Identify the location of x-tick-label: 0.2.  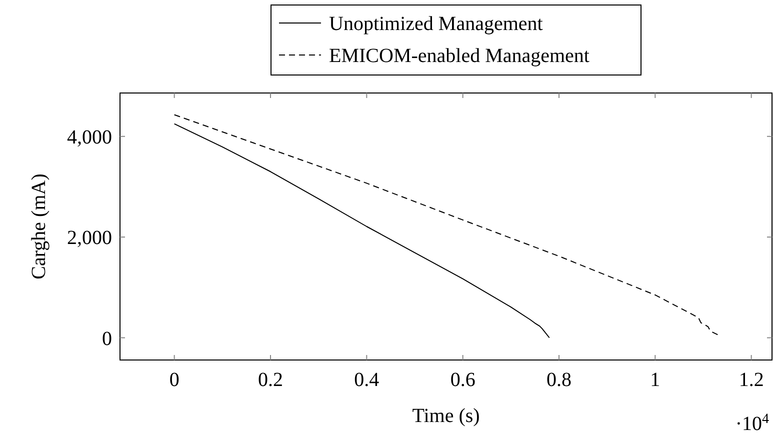
(270, 380).